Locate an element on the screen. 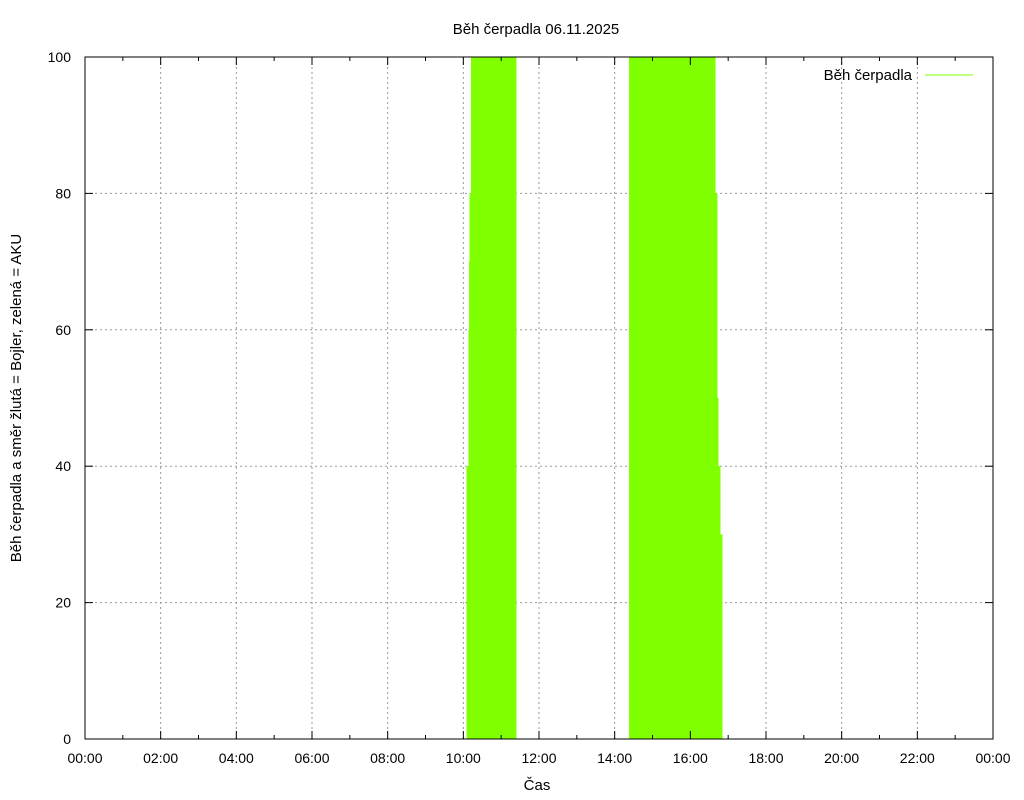 This screenshot has width=1024, height=800. x-tick-label: 16:00 is located at coordinates (690, 758).